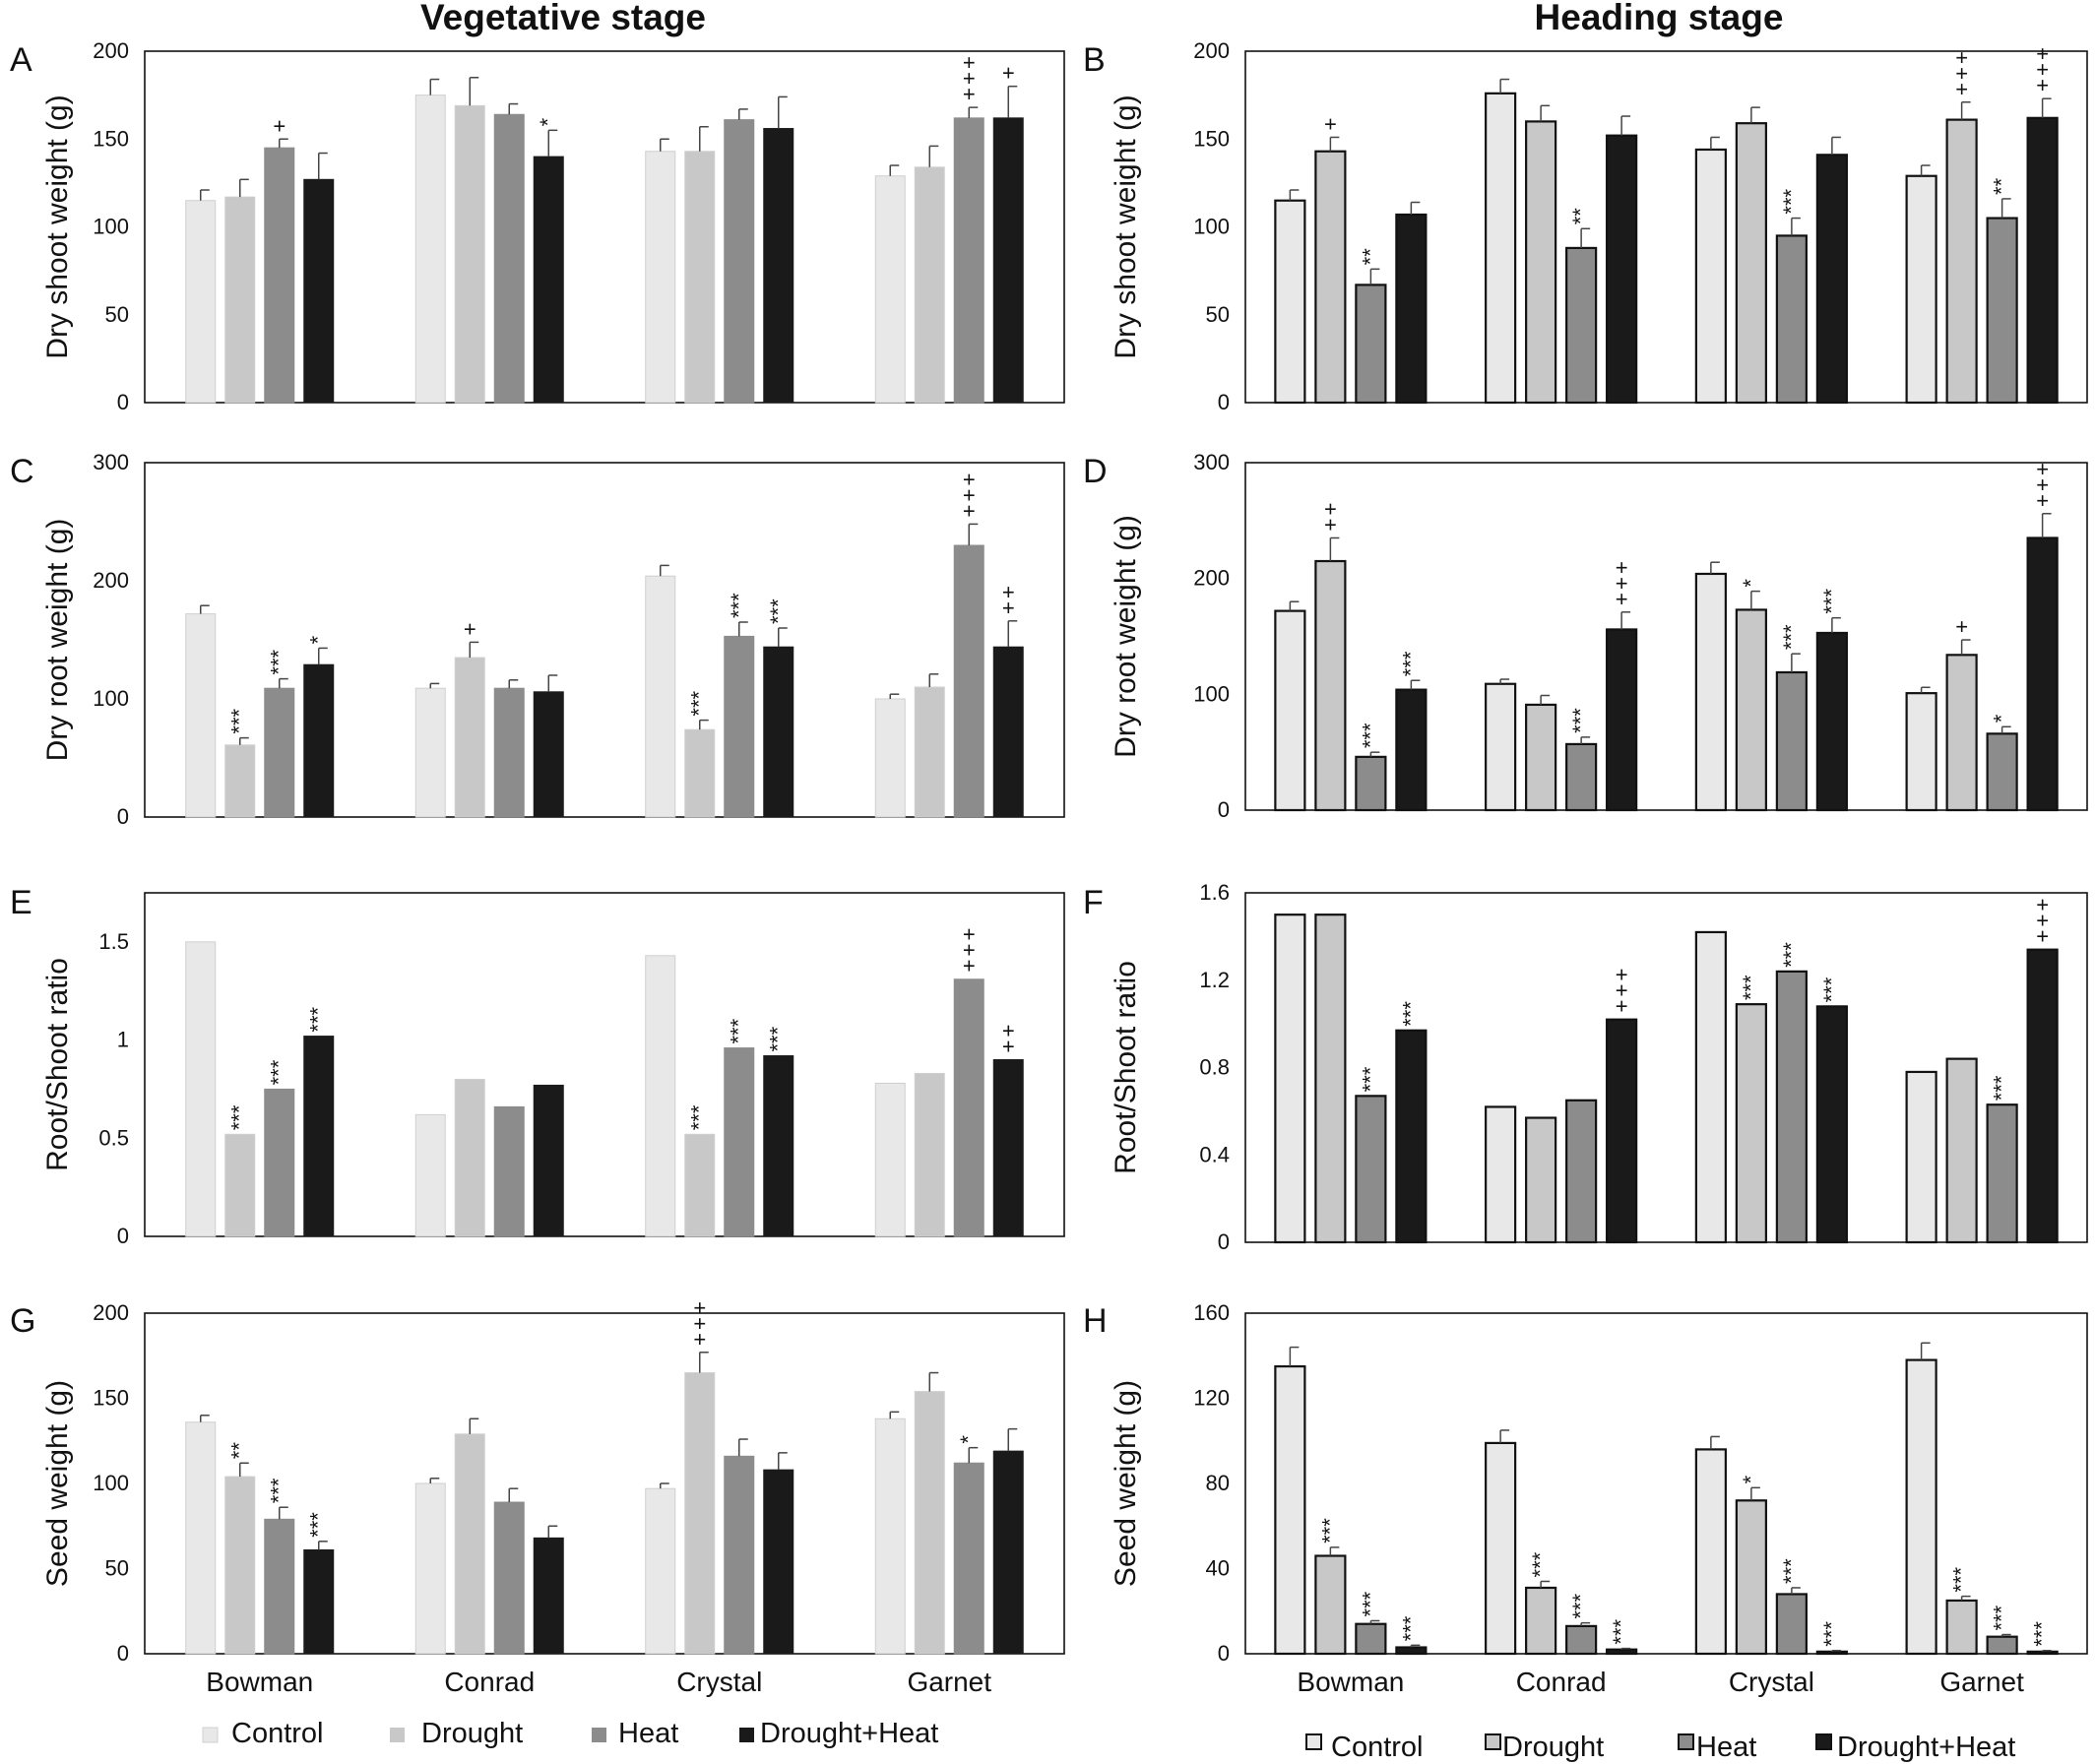 The width and height of the screenshot is (2095, 1764). I want to click on y-tick-label: 1, so click(123, 1040).